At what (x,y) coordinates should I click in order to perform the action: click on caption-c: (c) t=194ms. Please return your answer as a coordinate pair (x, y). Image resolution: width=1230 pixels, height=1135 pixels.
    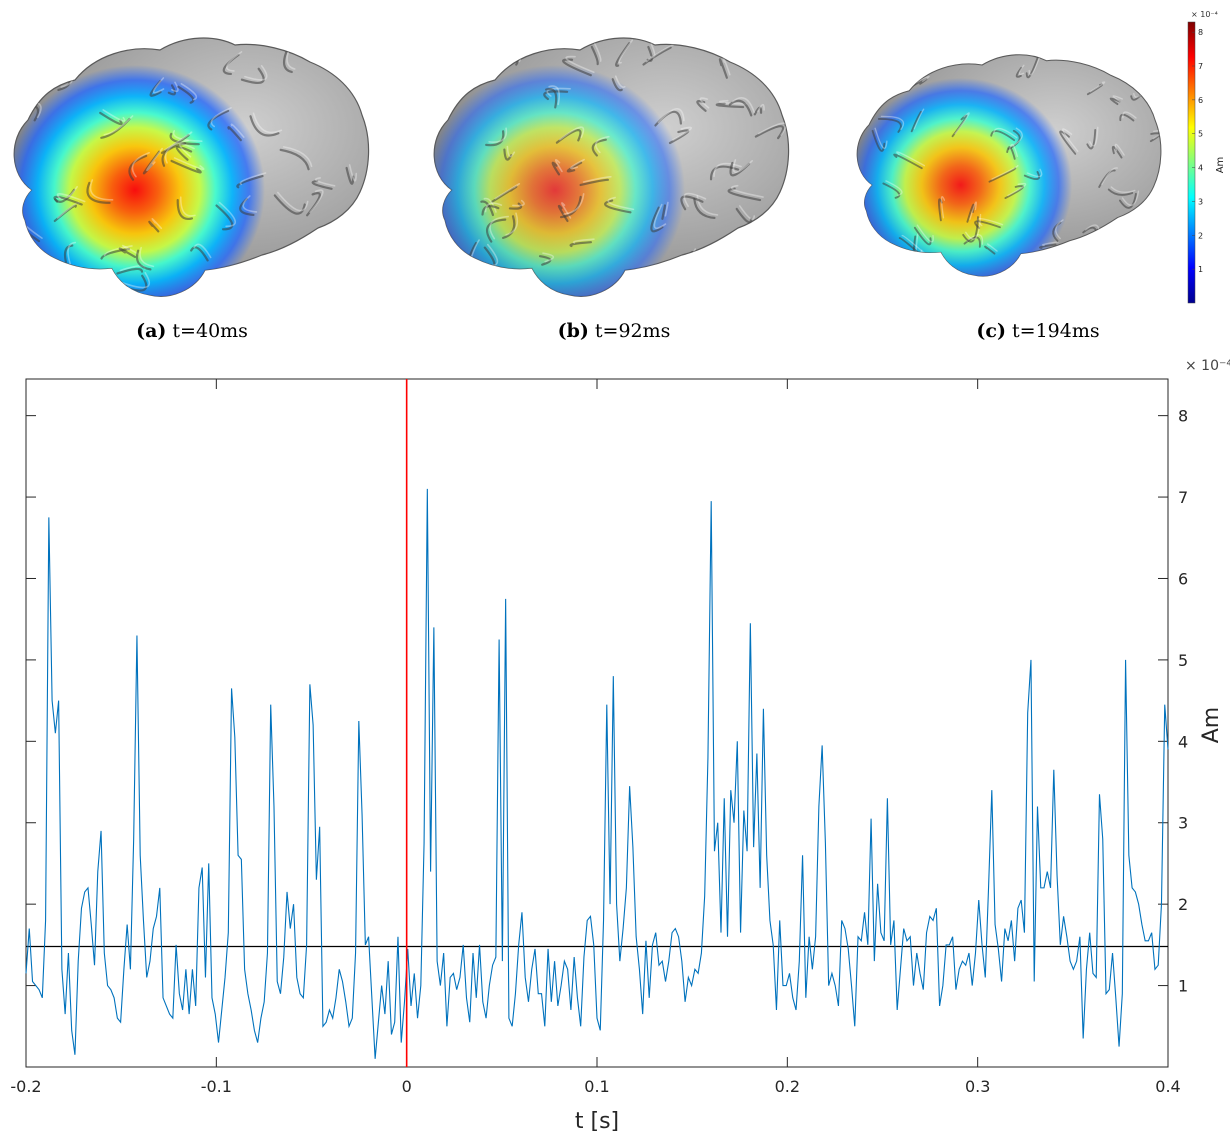
    Looking at the image, I should click on (1037, 331).